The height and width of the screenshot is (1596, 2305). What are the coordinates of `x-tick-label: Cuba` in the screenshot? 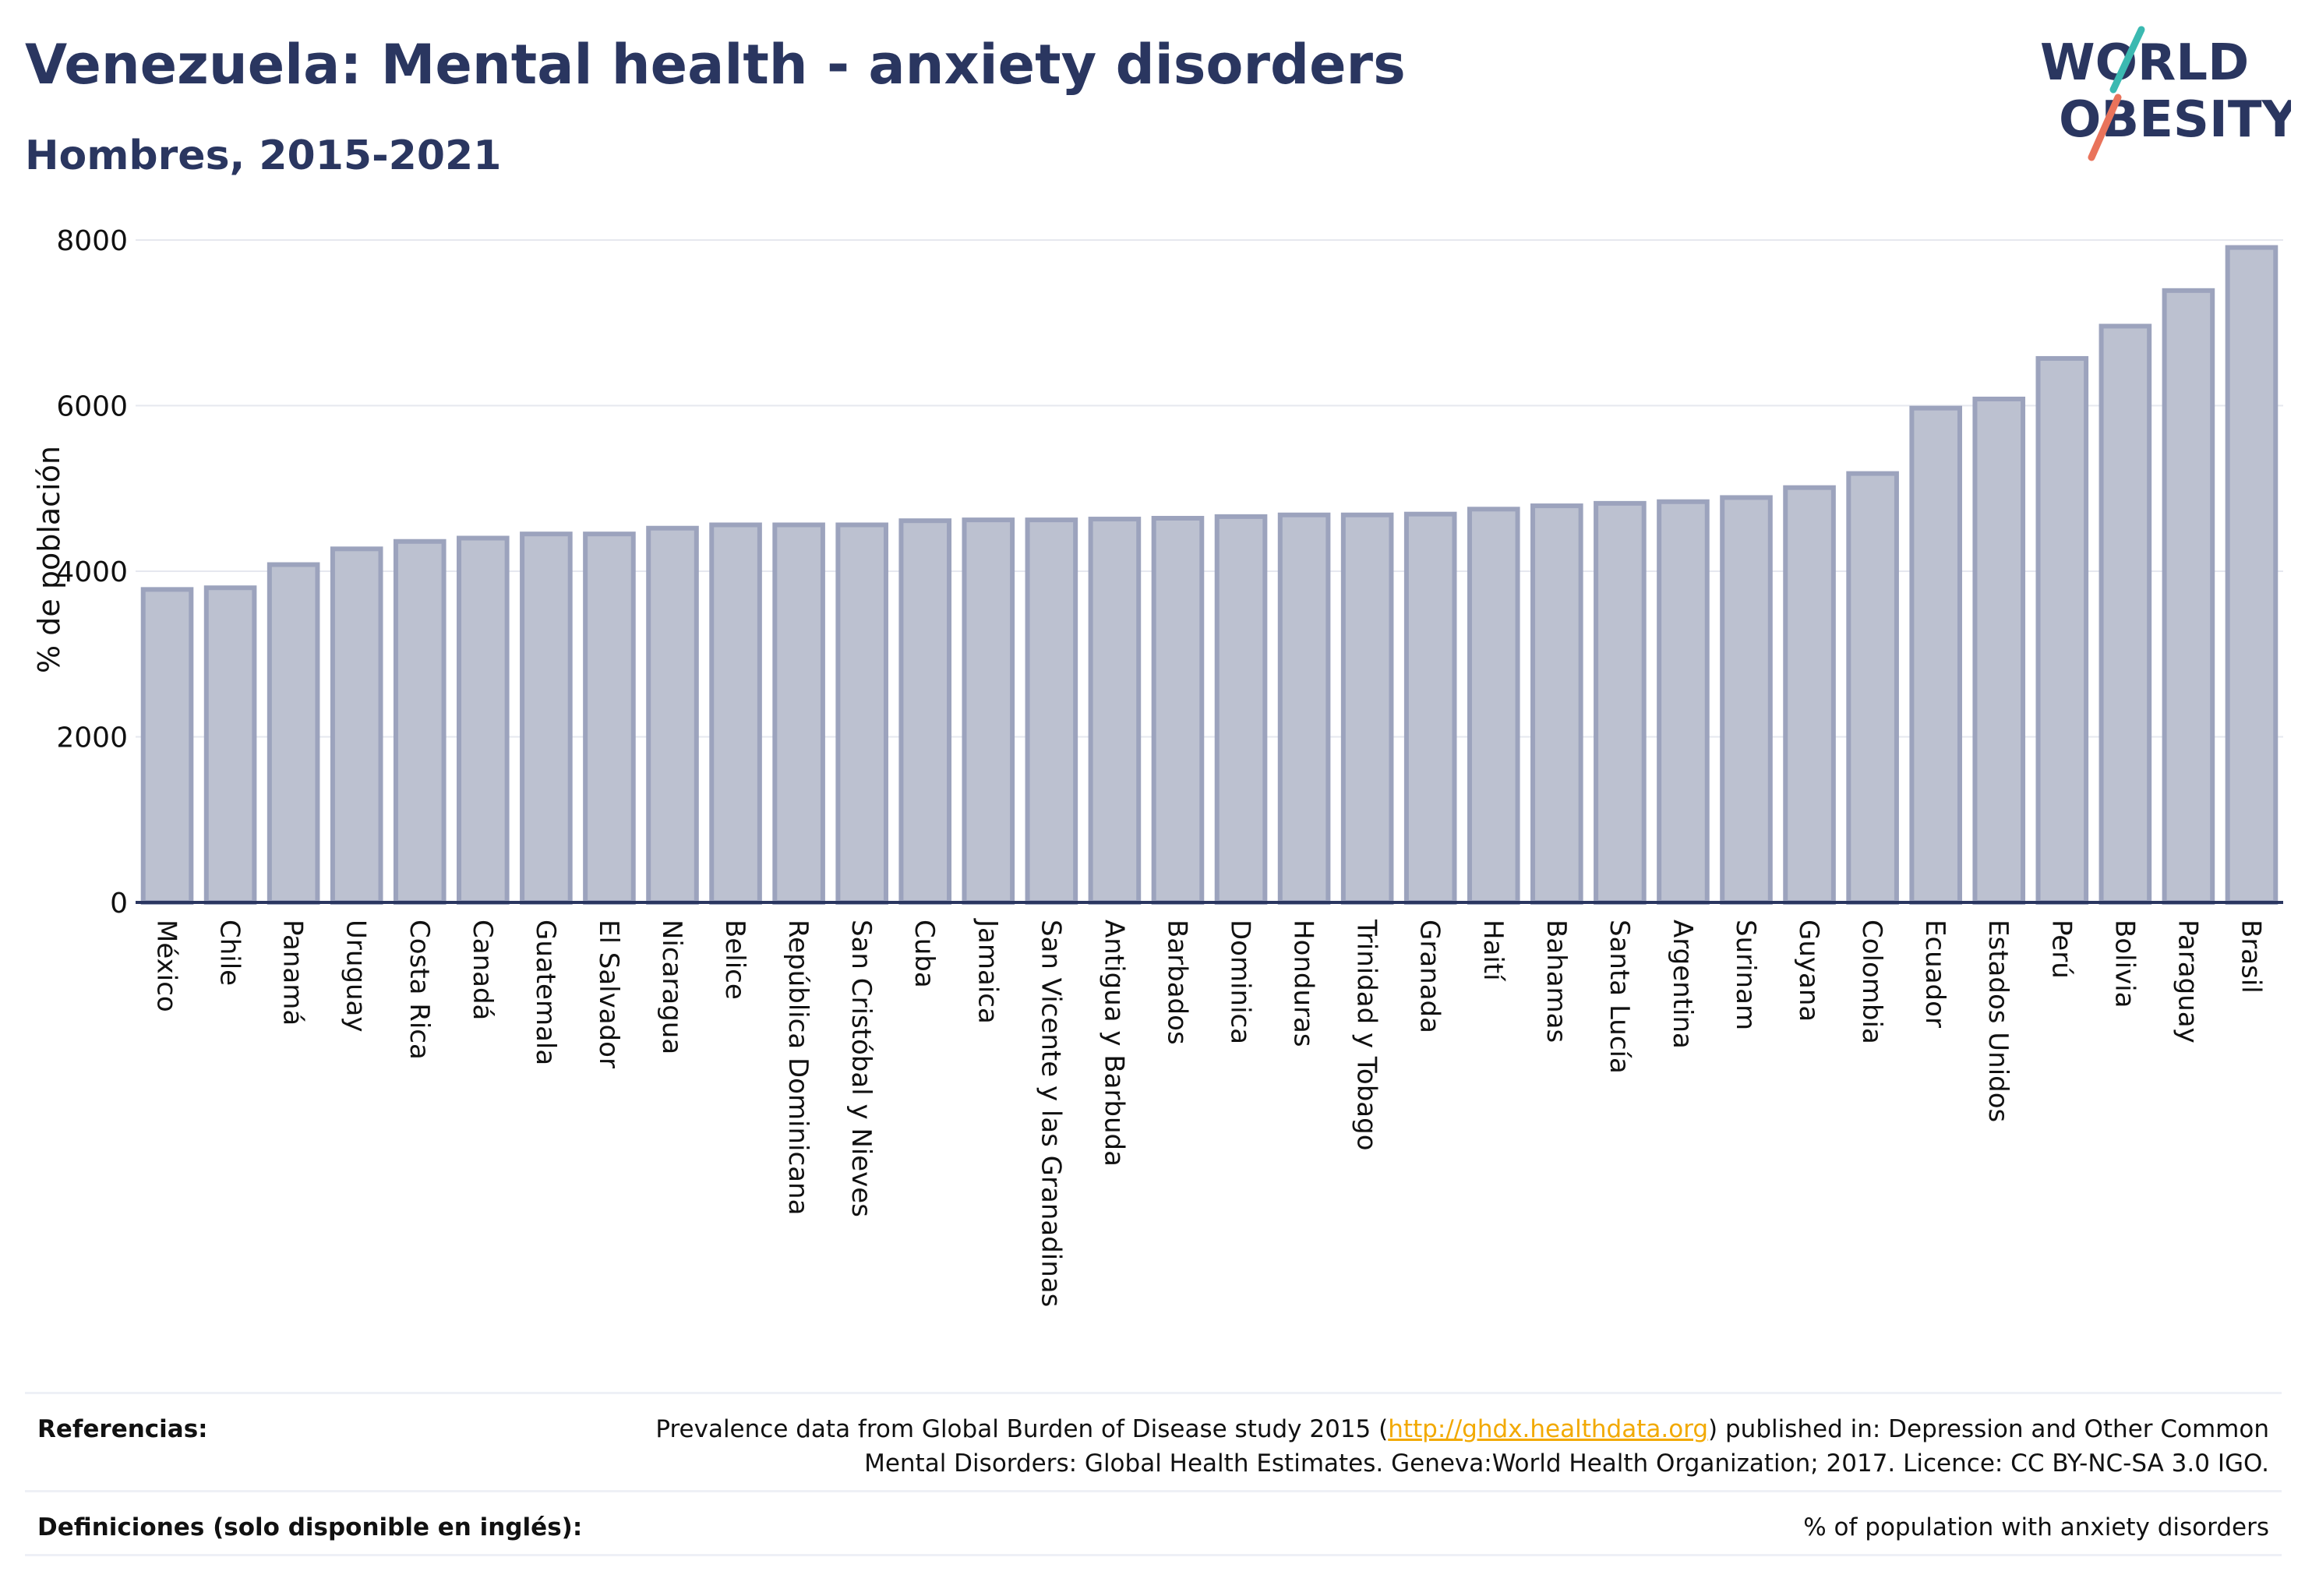 It's located at (924, 954).